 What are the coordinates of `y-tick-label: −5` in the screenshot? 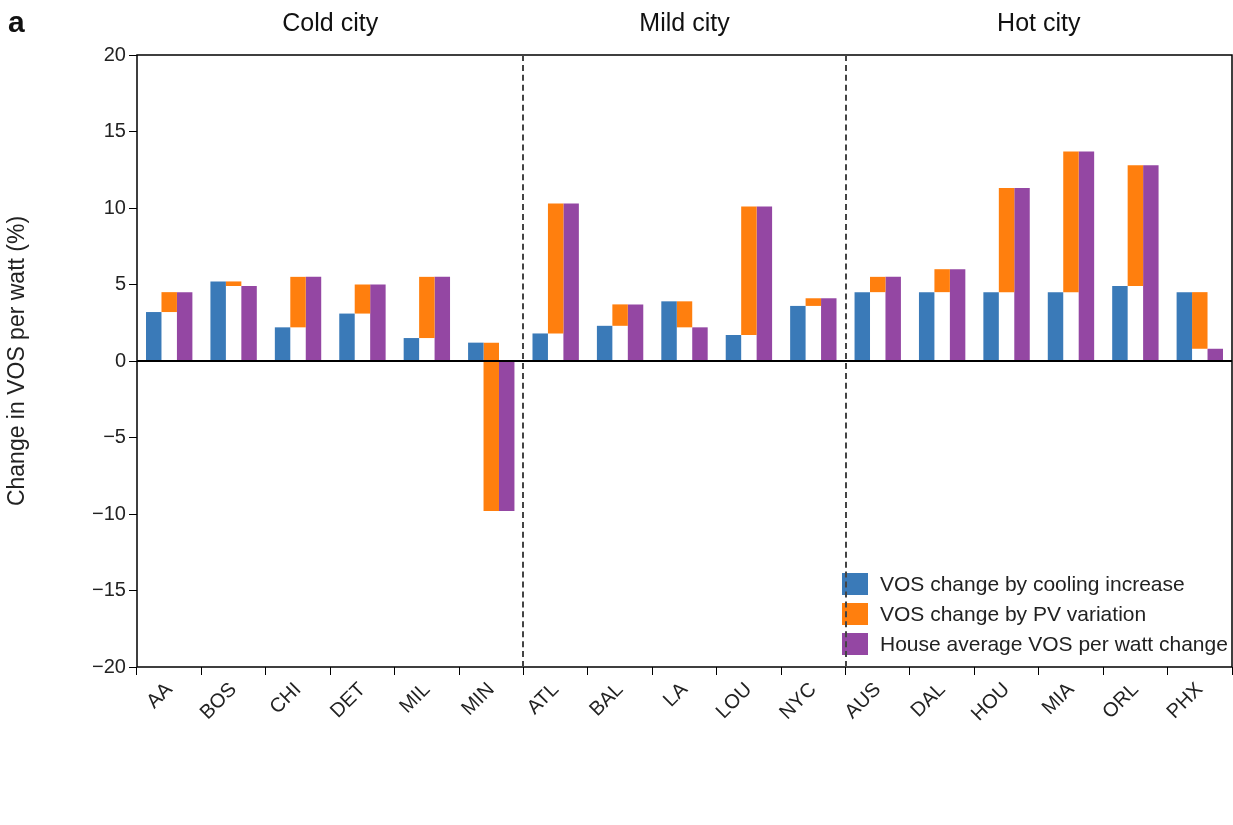 It's located at (114, 436).